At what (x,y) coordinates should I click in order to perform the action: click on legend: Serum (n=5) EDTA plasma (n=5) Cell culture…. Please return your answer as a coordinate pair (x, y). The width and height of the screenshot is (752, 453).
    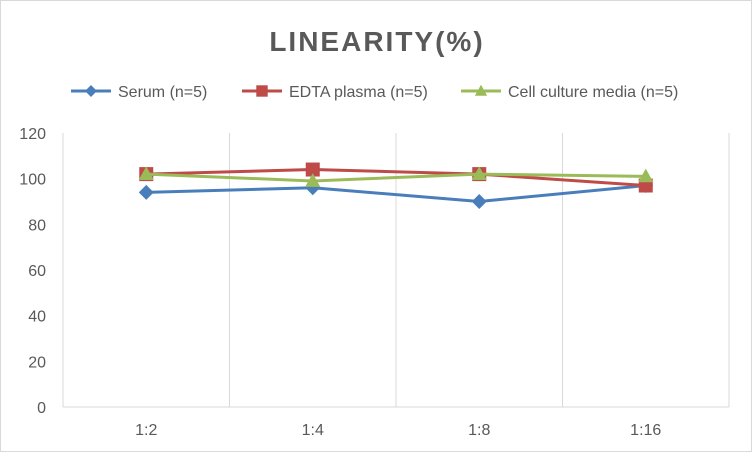
    Looking at the image, I should click on (374, 92).